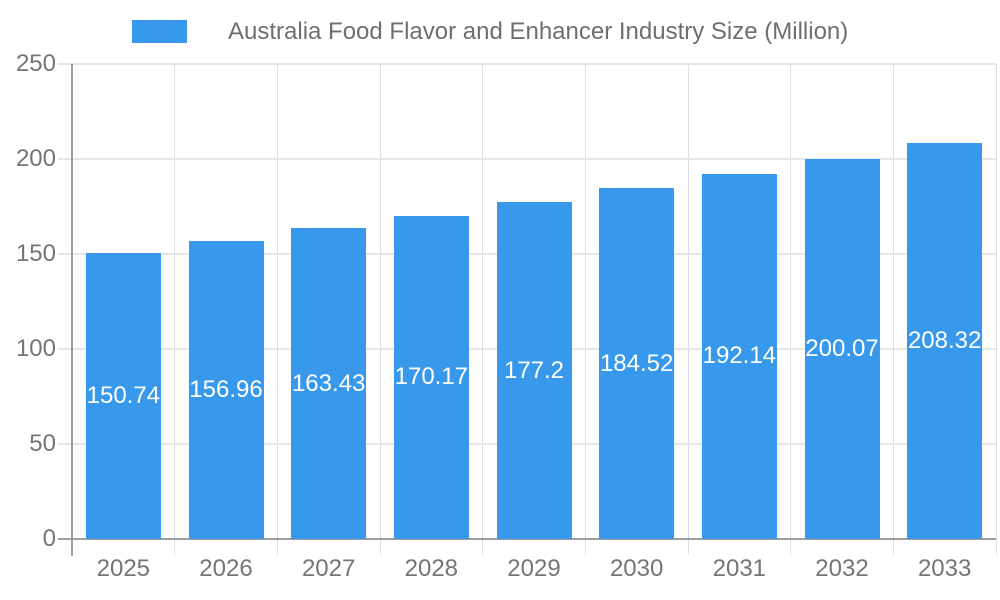 The image size is (1000, 600). I want to click on bar-value-label: 184.52, so click(636, 363).